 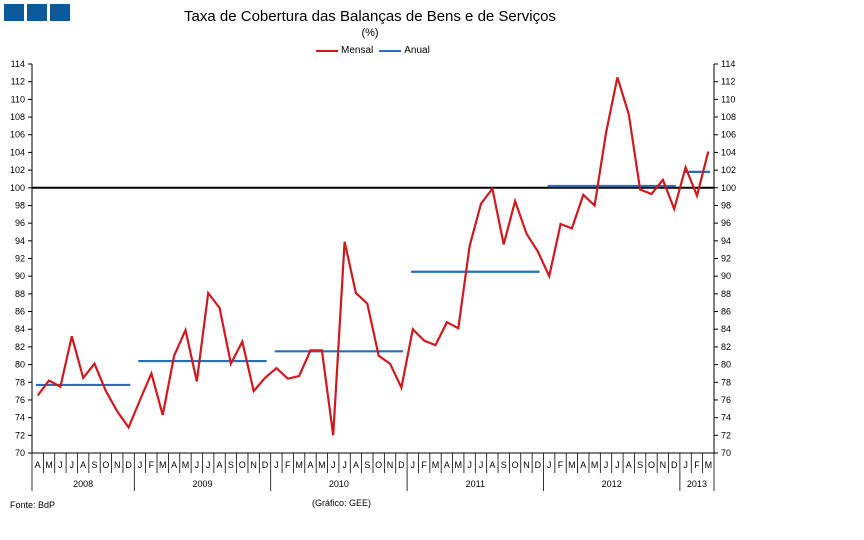 What do you see at coordinates (20, 294) in the screenshot?
I see `y-tick-label-left: 88` at bounding box center [20, 294].